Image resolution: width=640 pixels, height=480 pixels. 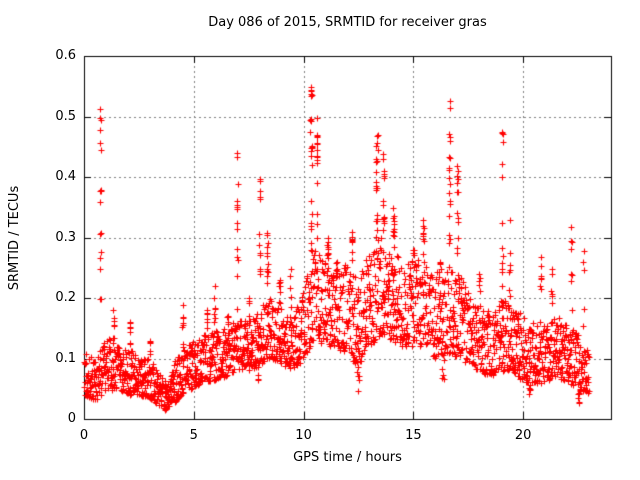 I want to click on x-tick-label: 10, so click(x=303, y=435).